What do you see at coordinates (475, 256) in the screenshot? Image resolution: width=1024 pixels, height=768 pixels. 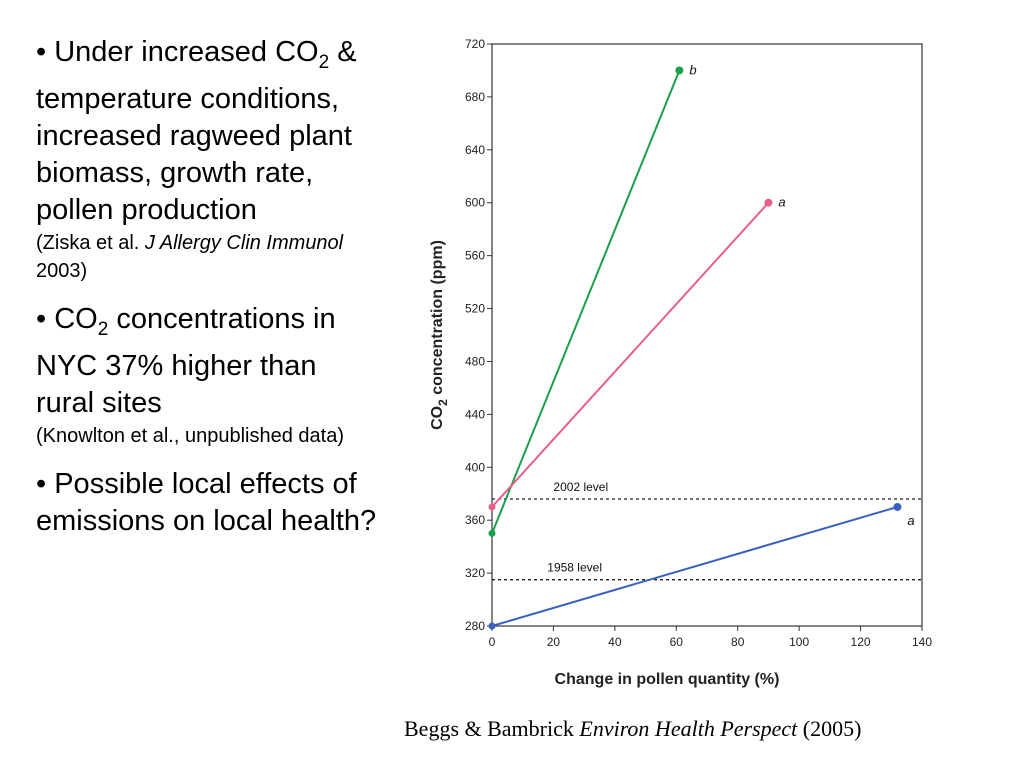 I see `y-tick-label: 560` at bounding box center [475, 256].